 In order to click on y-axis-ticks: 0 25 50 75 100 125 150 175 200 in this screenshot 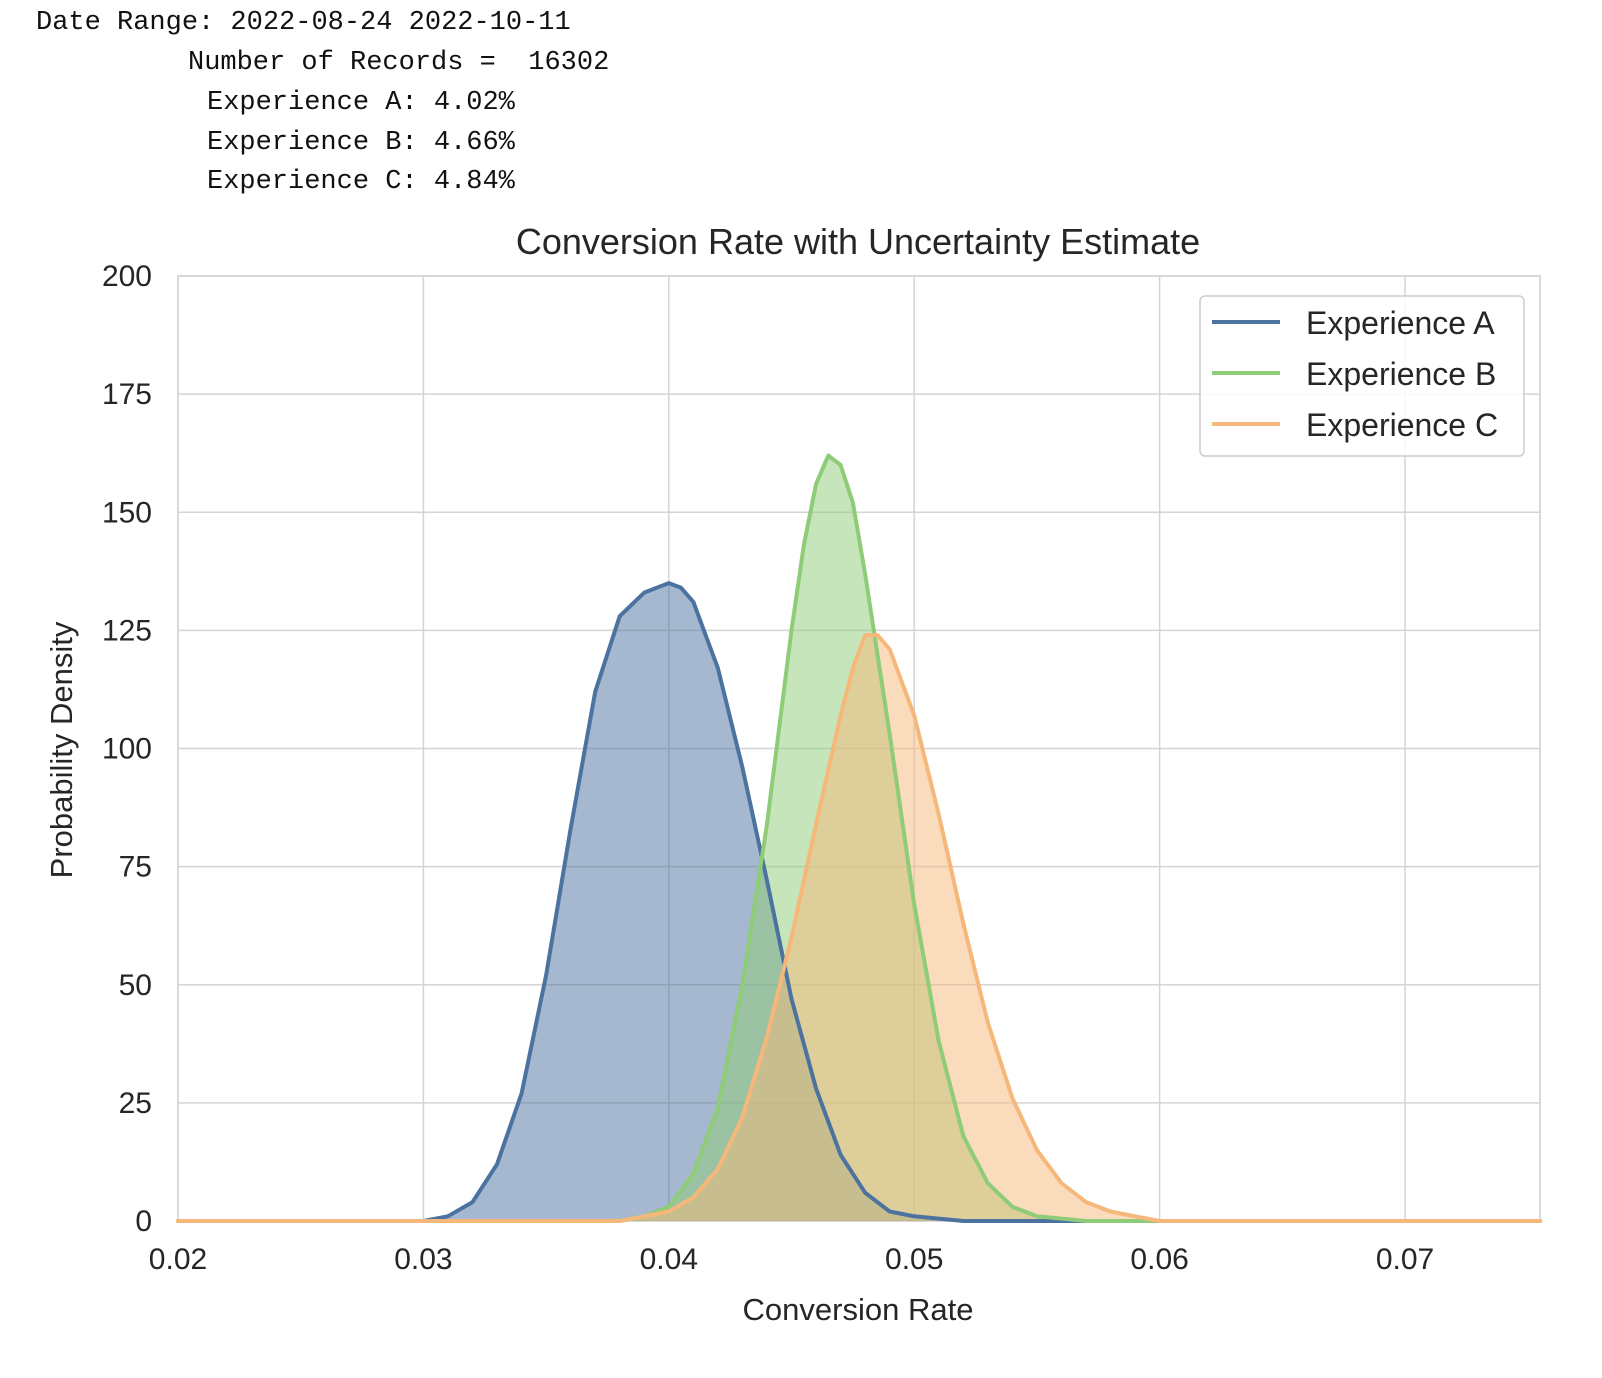, I will do `click(127, 749)`.